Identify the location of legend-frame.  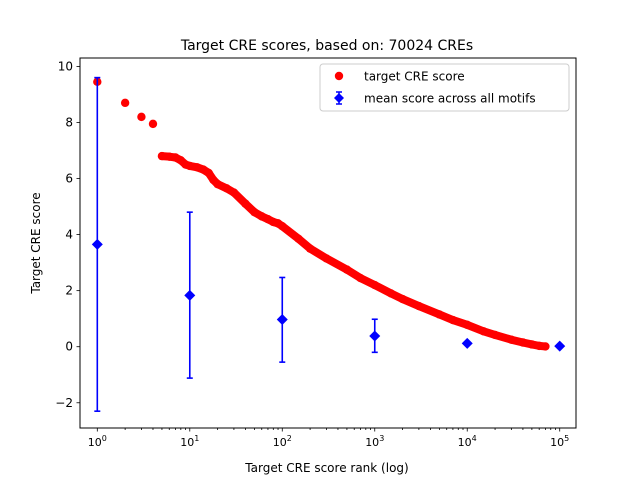
(444, 87).